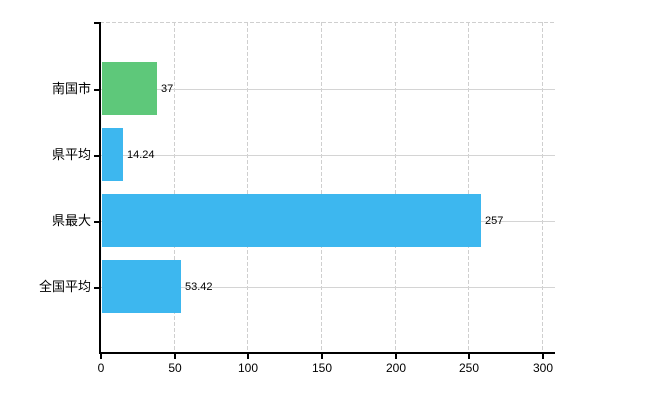 Image resolution: width=650 pixels, height=400 pixels. Describe the element at coordinates (199, 287) in the screenshot. I see `bar-value-label: 53.42` at that location.